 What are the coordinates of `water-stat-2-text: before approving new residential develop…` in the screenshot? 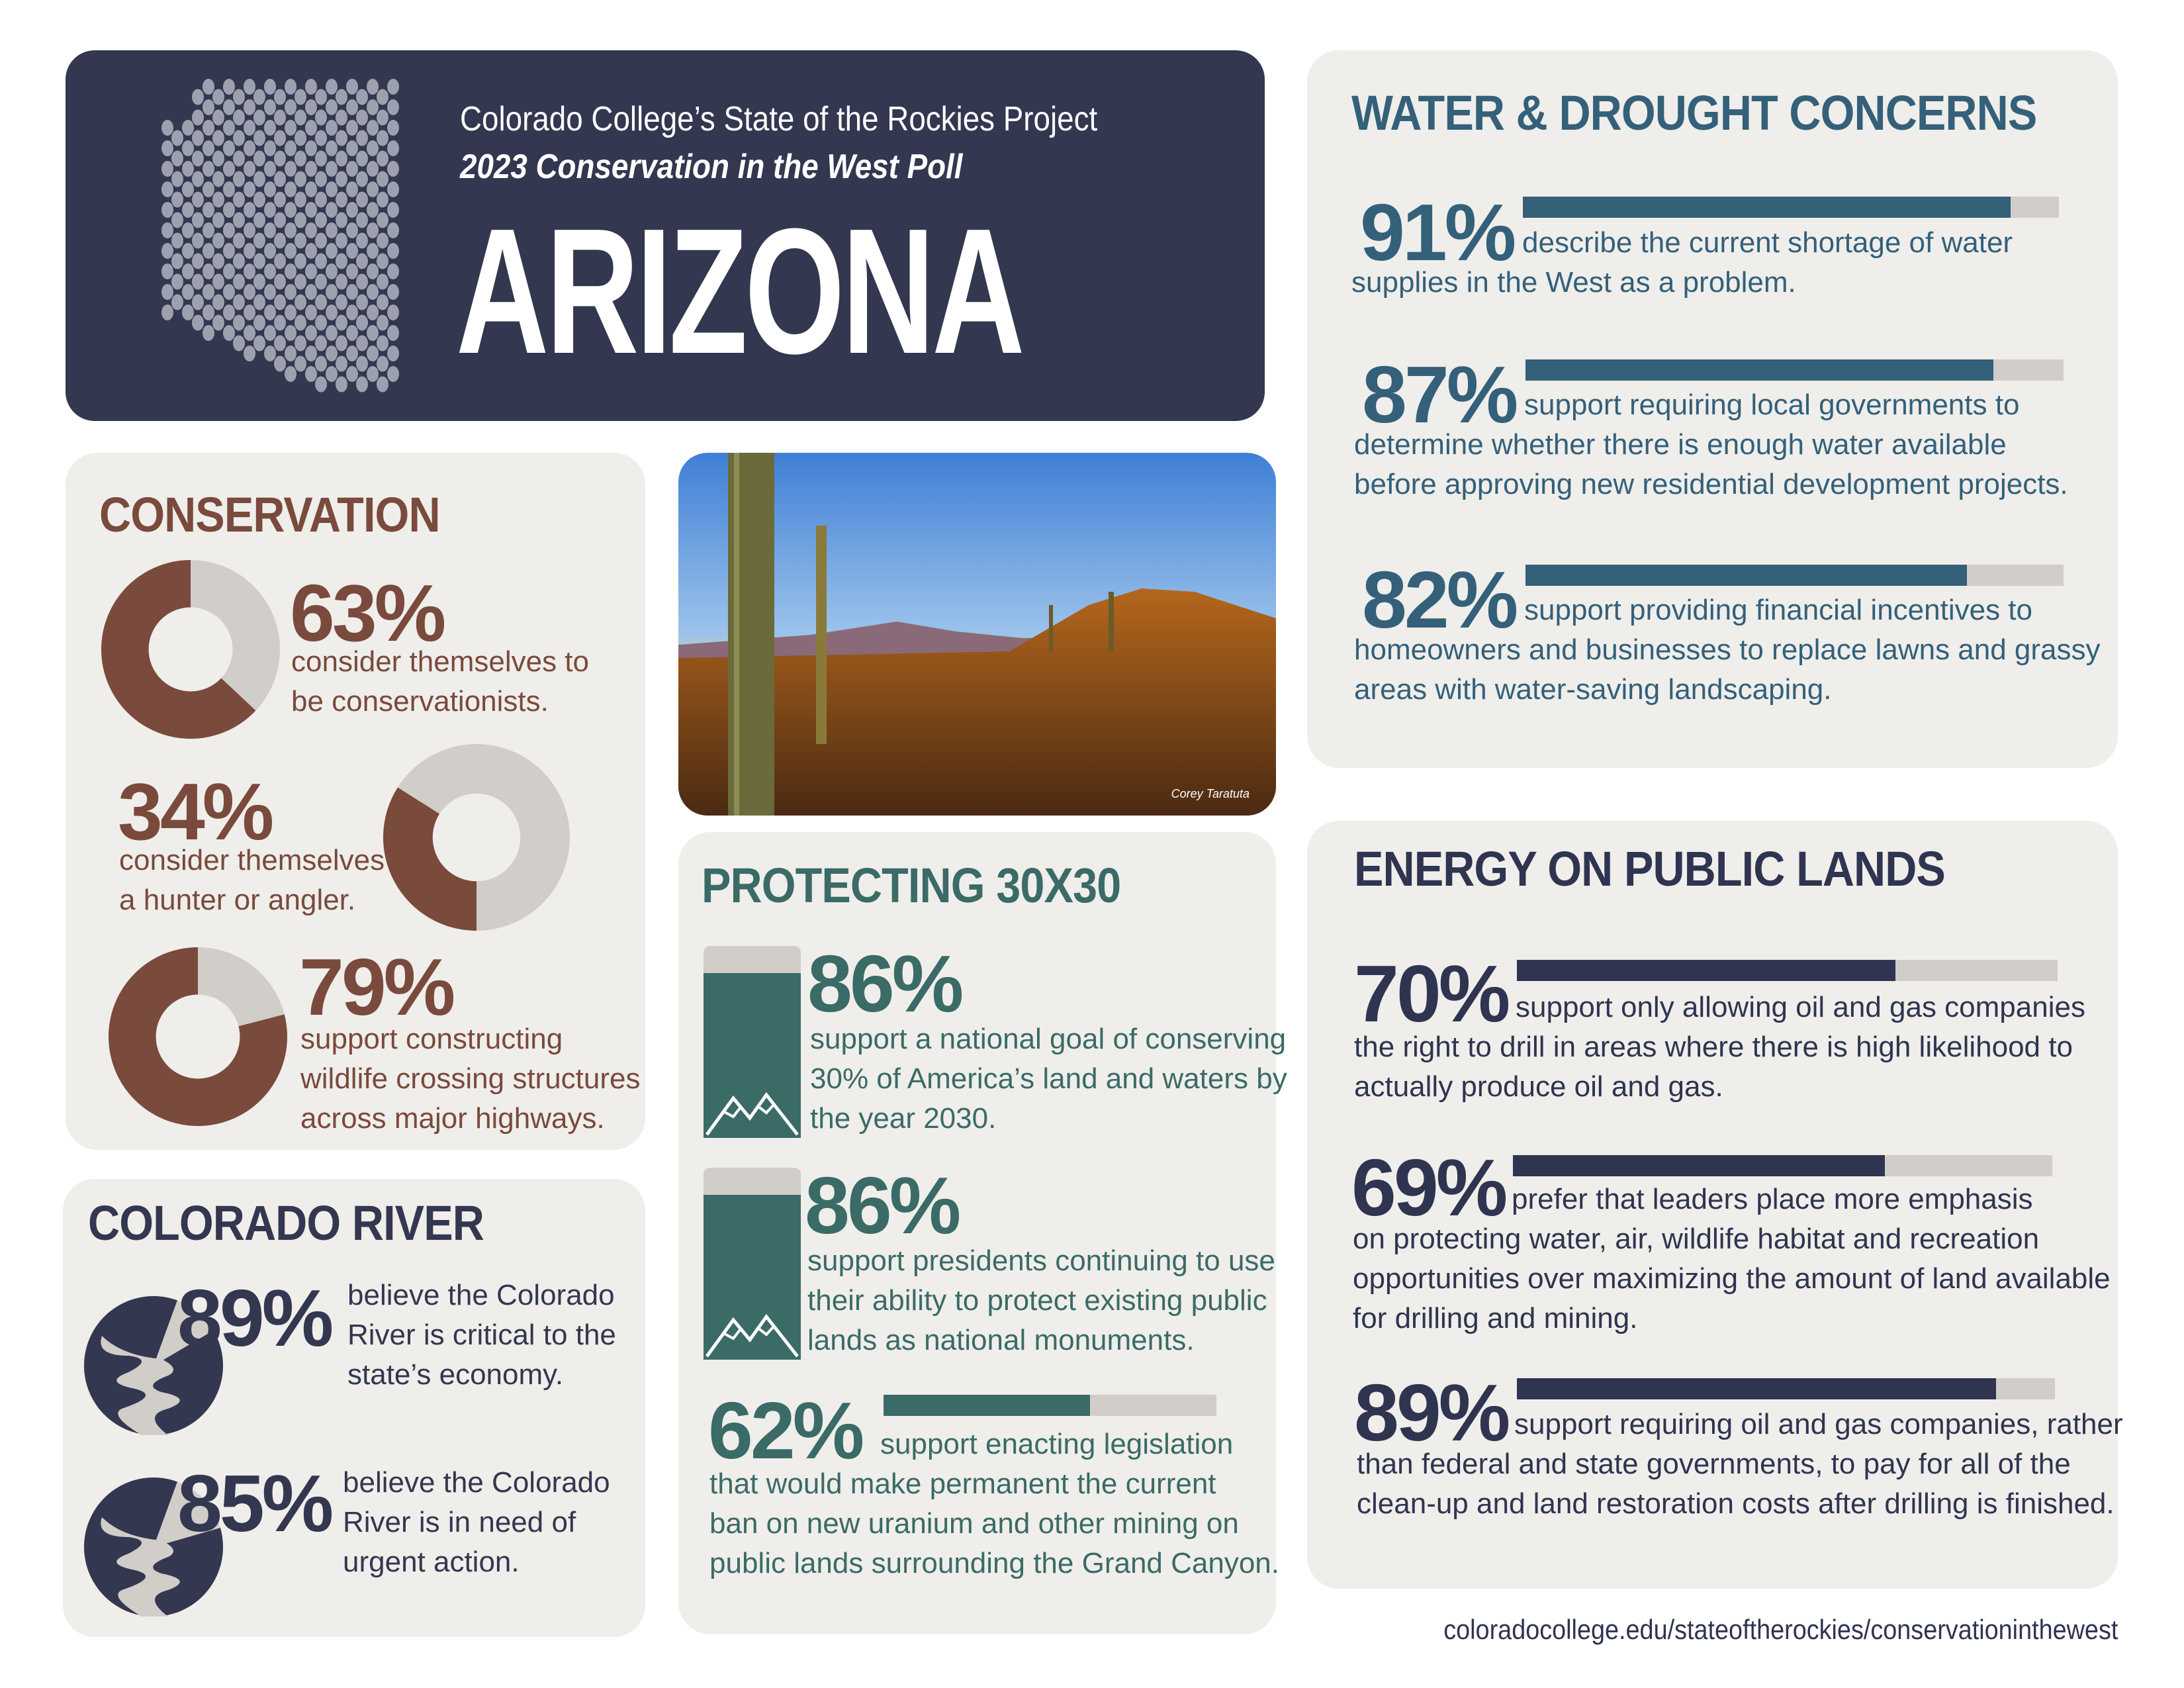 It's located at (1711, 484).